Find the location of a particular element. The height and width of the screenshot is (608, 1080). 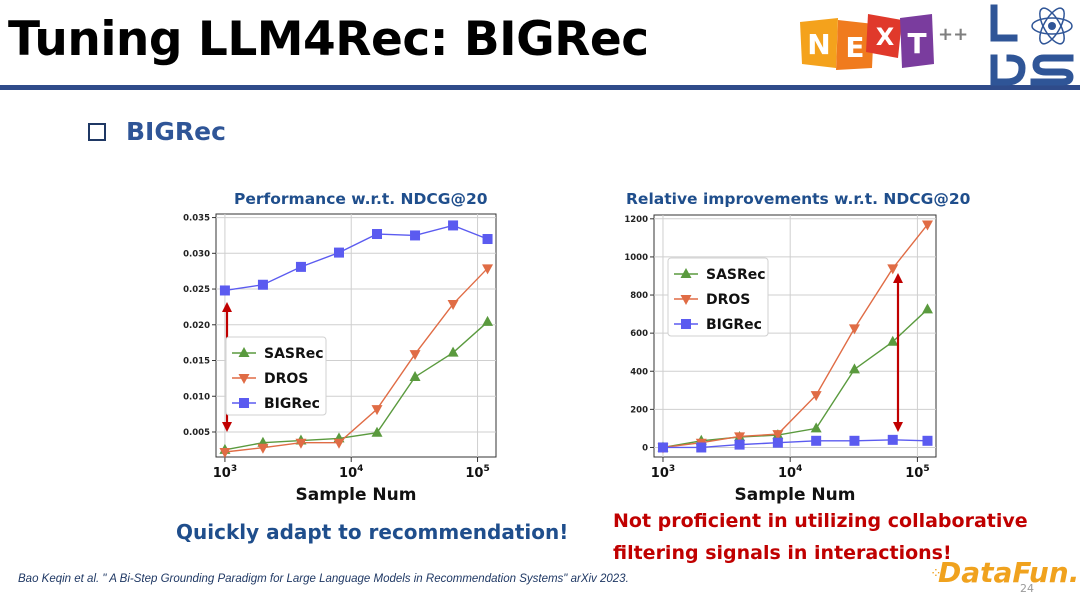

chart1-legend-bigrec-marker is located at coordinates (244, 403).